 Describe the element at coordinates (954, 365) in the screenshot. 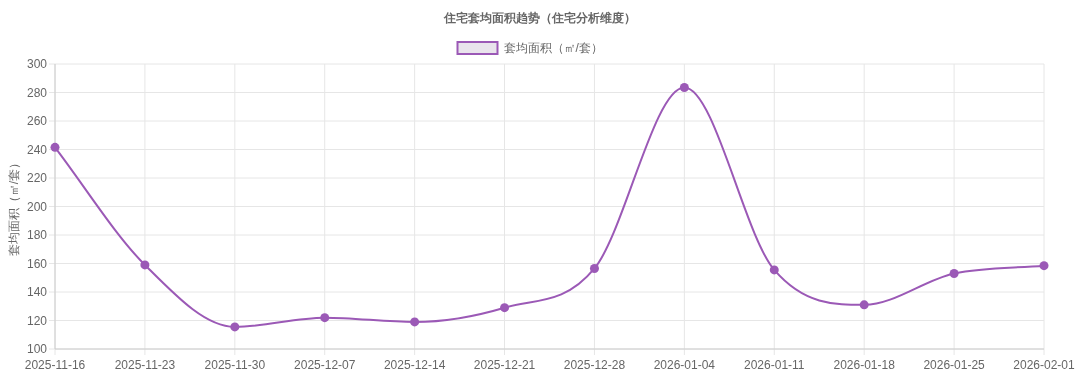

I see `x-tick-label: 2026-01-25` at that location.